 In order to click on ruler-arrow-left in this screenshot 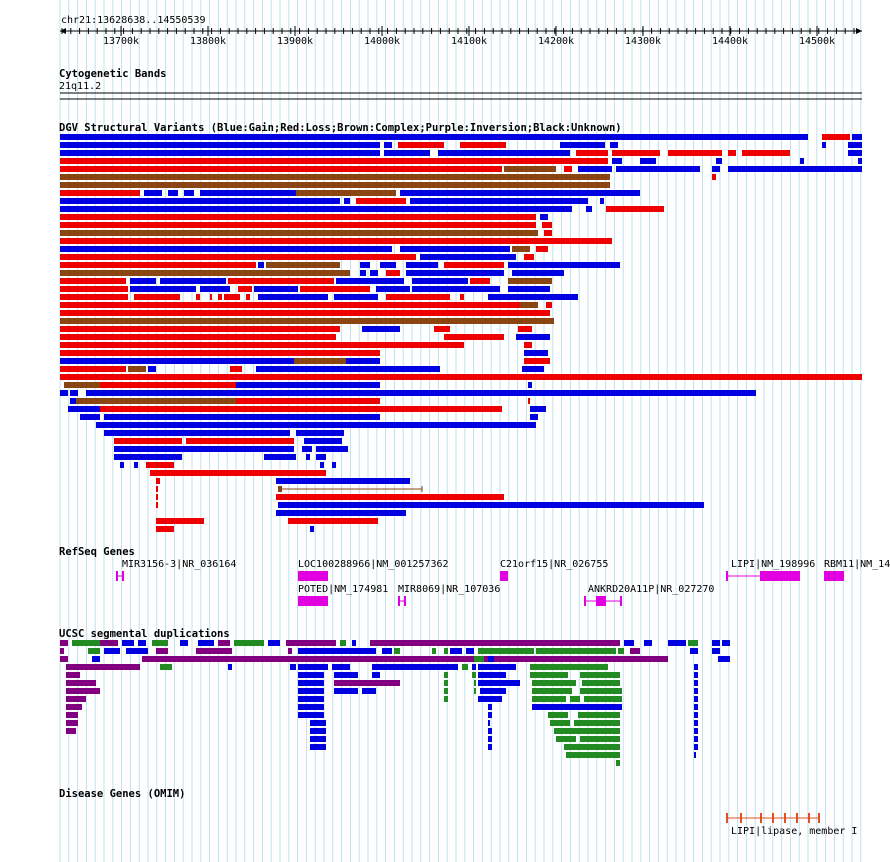, I will do `click(63, 31)`.